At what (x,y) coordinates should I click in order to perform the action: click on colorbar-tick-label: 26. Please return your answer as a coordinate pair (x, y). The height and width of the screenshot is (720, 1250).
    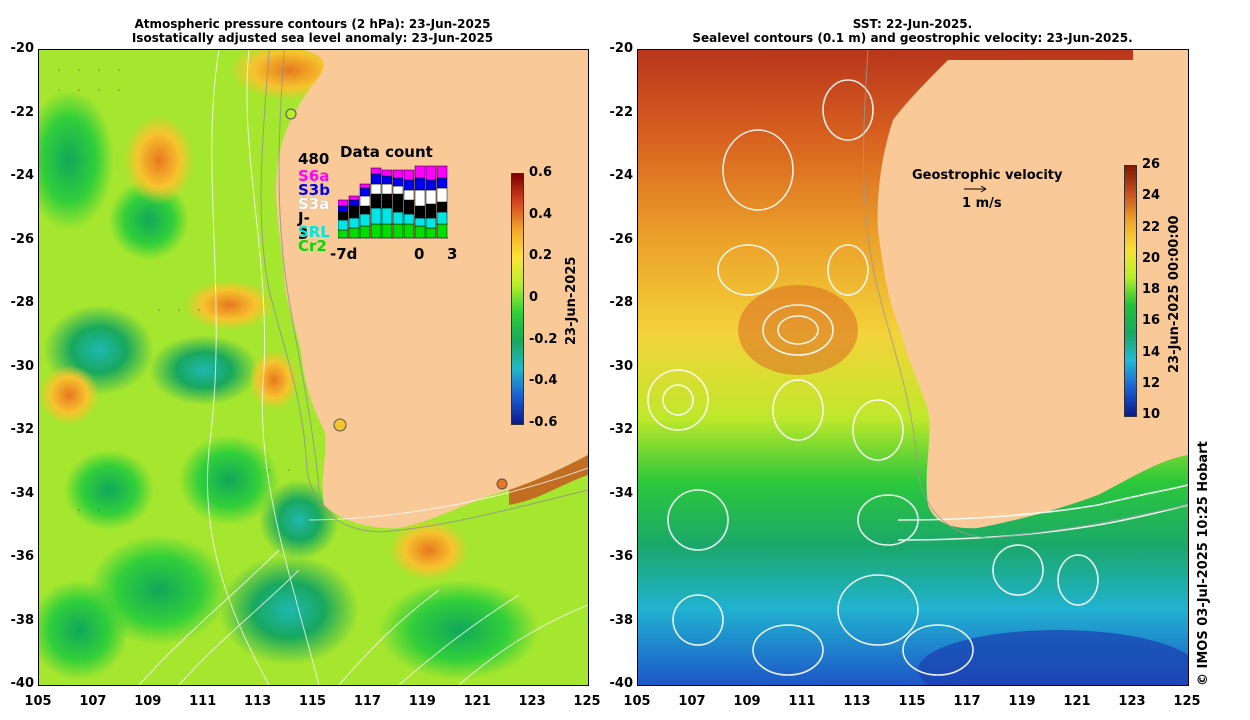
    Looking at the image, I should click on (1151, 164).